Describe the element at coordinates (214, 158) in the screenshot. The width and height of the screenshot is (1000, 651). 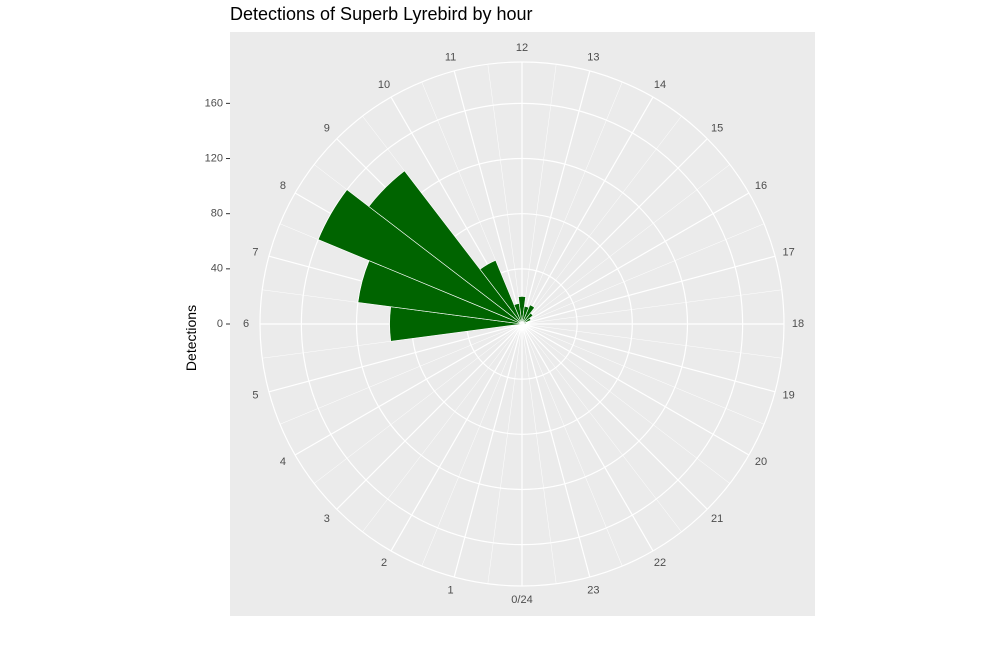
I see `y-tick-label: 120` at that location.